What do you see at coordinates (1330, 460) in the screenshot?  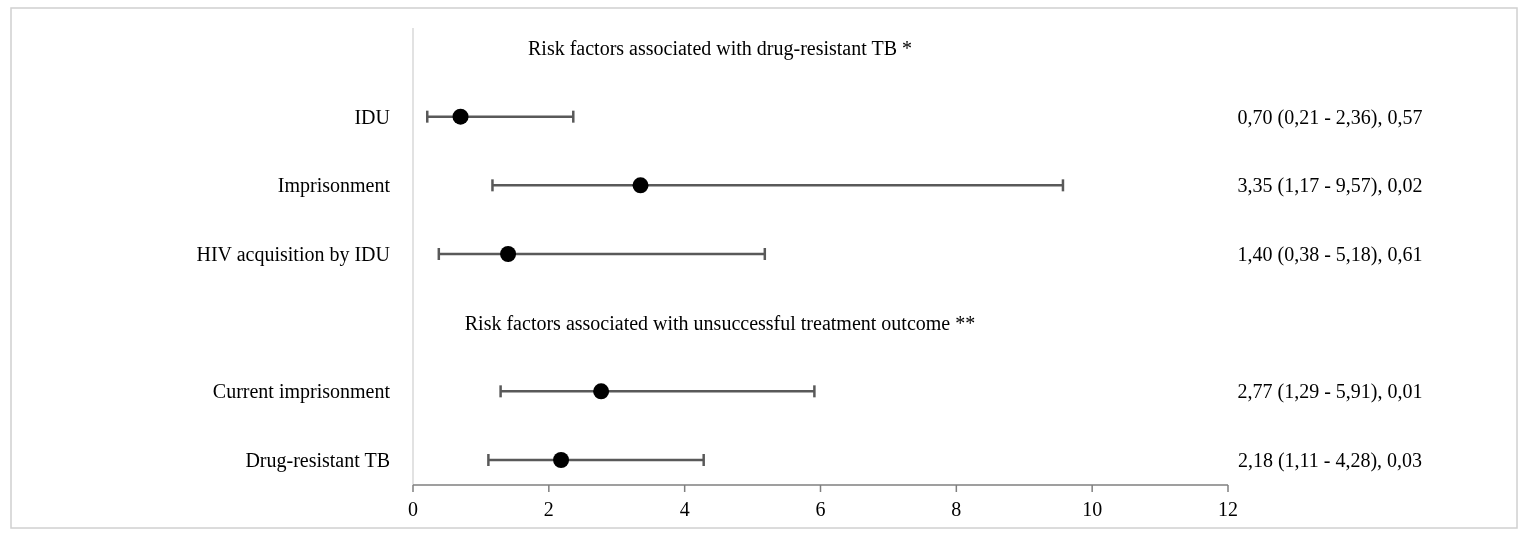 I see `data-label: 2,18 (1,11 - 4,28), 0,03` at bounding box center [1330, 460].